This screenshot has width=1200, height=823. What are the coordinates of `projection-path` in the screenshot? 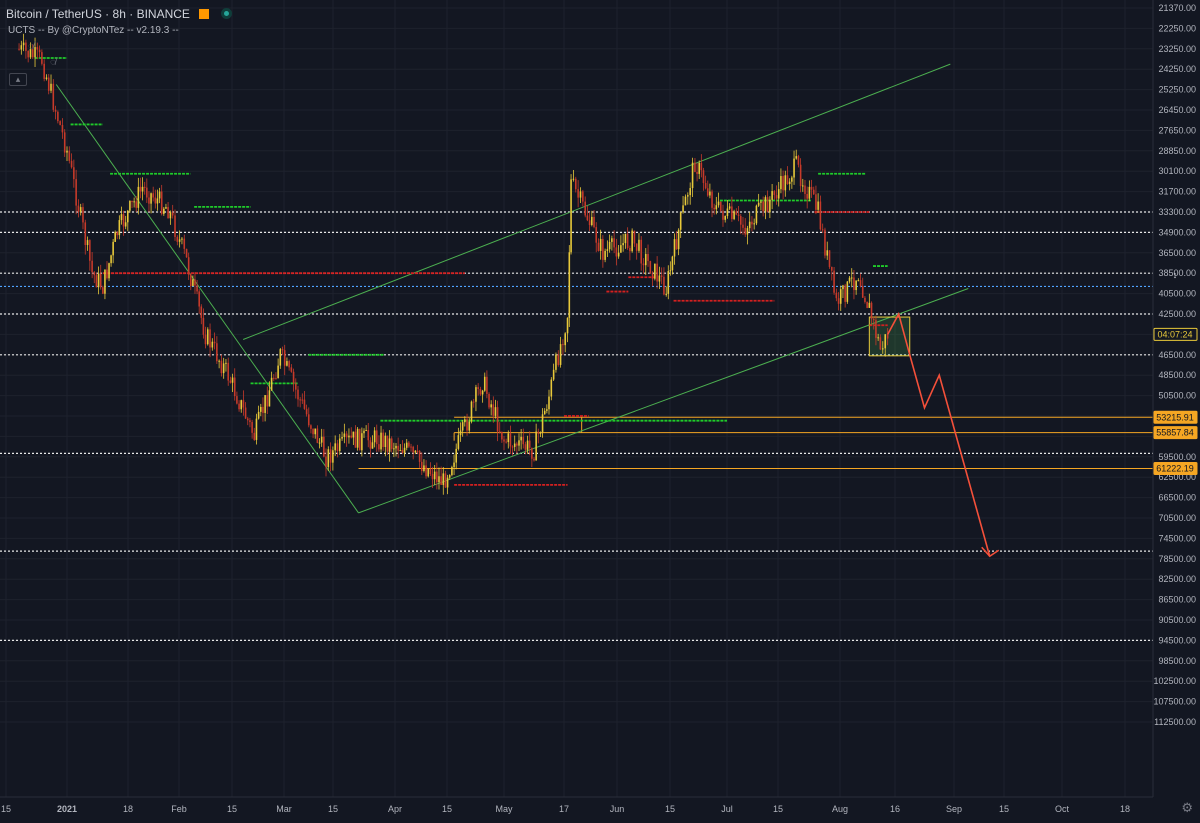 It's located at (938, 434).